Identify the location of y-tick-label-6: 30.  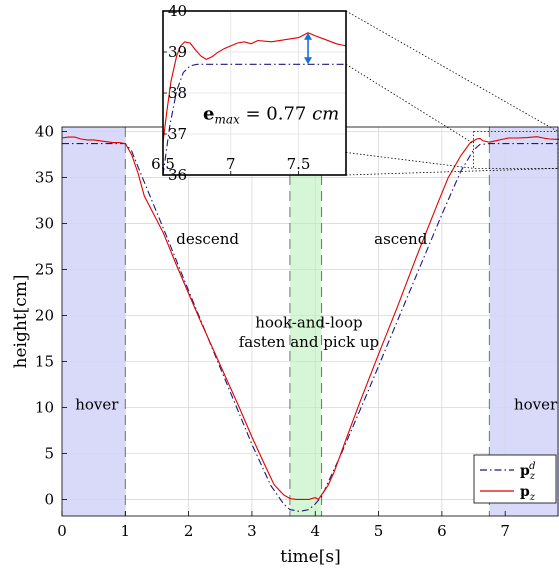
(44, 224).